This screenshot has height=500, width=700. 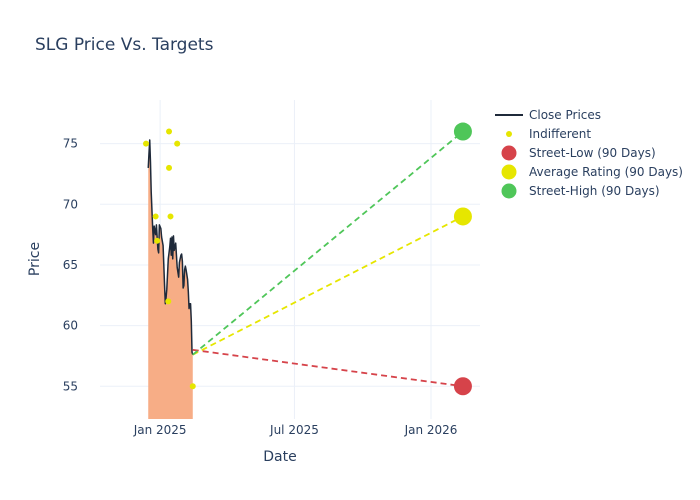 What do you see at coordinates (592, 153) in the screenshot?
I see `legend-label-street-low-90-days: Street-Low (90 Days)` at bounding box center [592, 153].